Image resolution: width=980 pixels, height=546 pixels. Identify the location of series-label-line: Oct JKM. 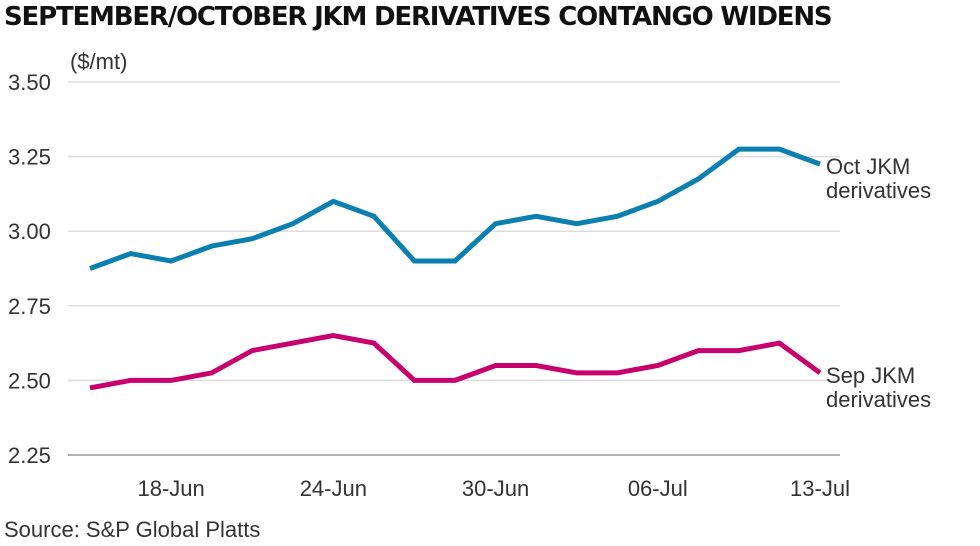
(868, 166).